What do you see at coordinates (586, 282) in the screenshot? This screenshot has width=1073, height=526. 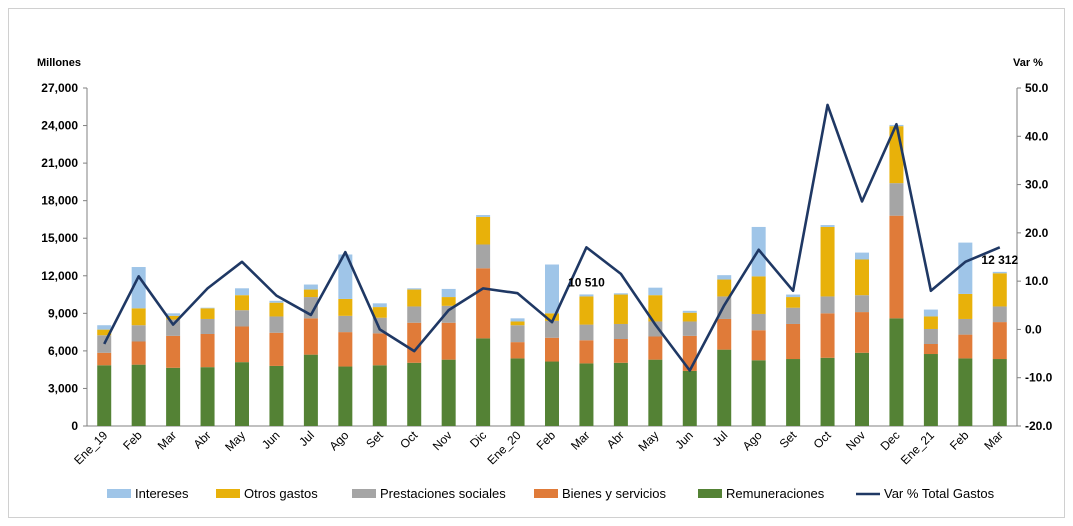 I see `data-label: 10 510` at bounding box center [586, 282].